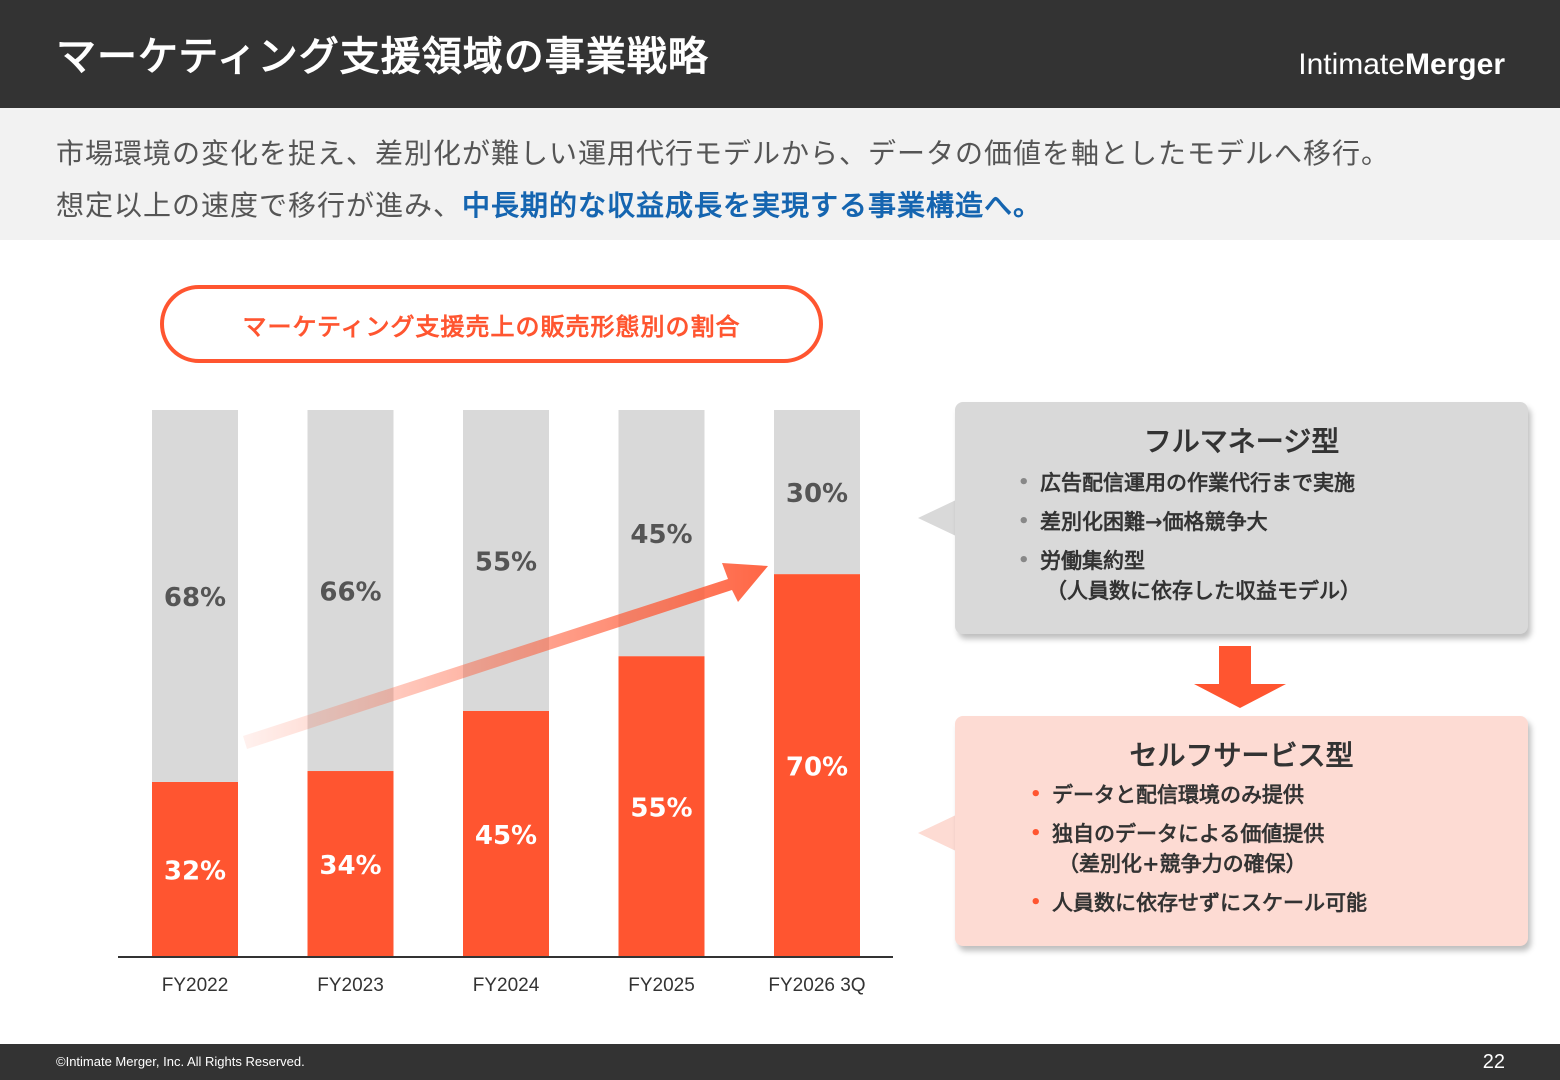  I want to click on page-number: 22, so click(1493, 1062).